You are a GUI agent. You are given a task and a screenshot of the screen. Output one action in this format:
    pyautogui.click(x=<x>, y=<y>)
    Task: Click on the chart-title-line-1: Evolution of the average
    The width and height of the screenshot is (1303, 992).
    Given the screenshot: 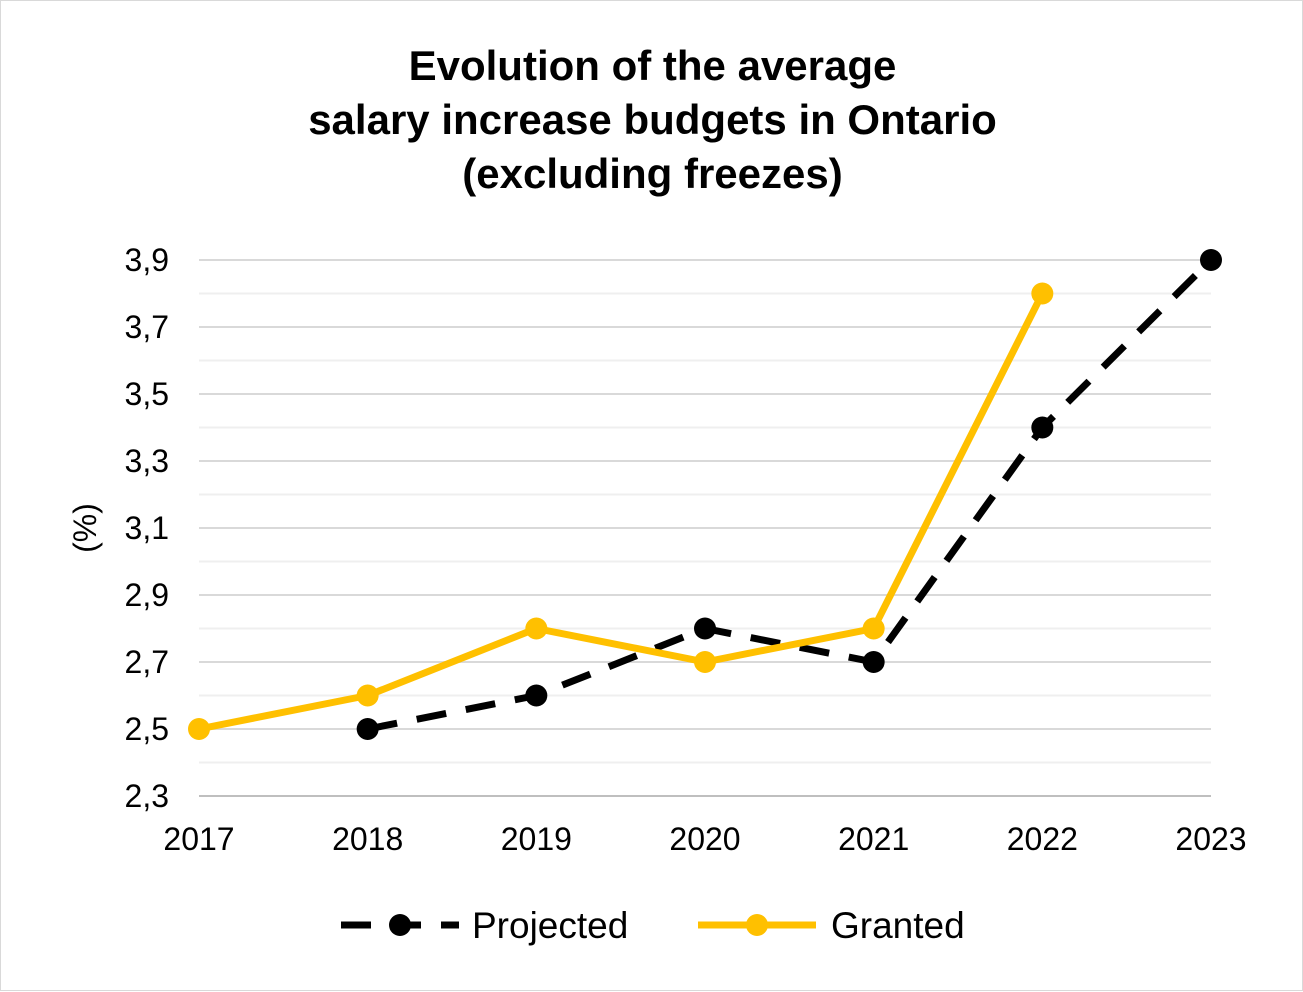 What is the action you would take?
    pyautogui.click(x=652, y=65)
    